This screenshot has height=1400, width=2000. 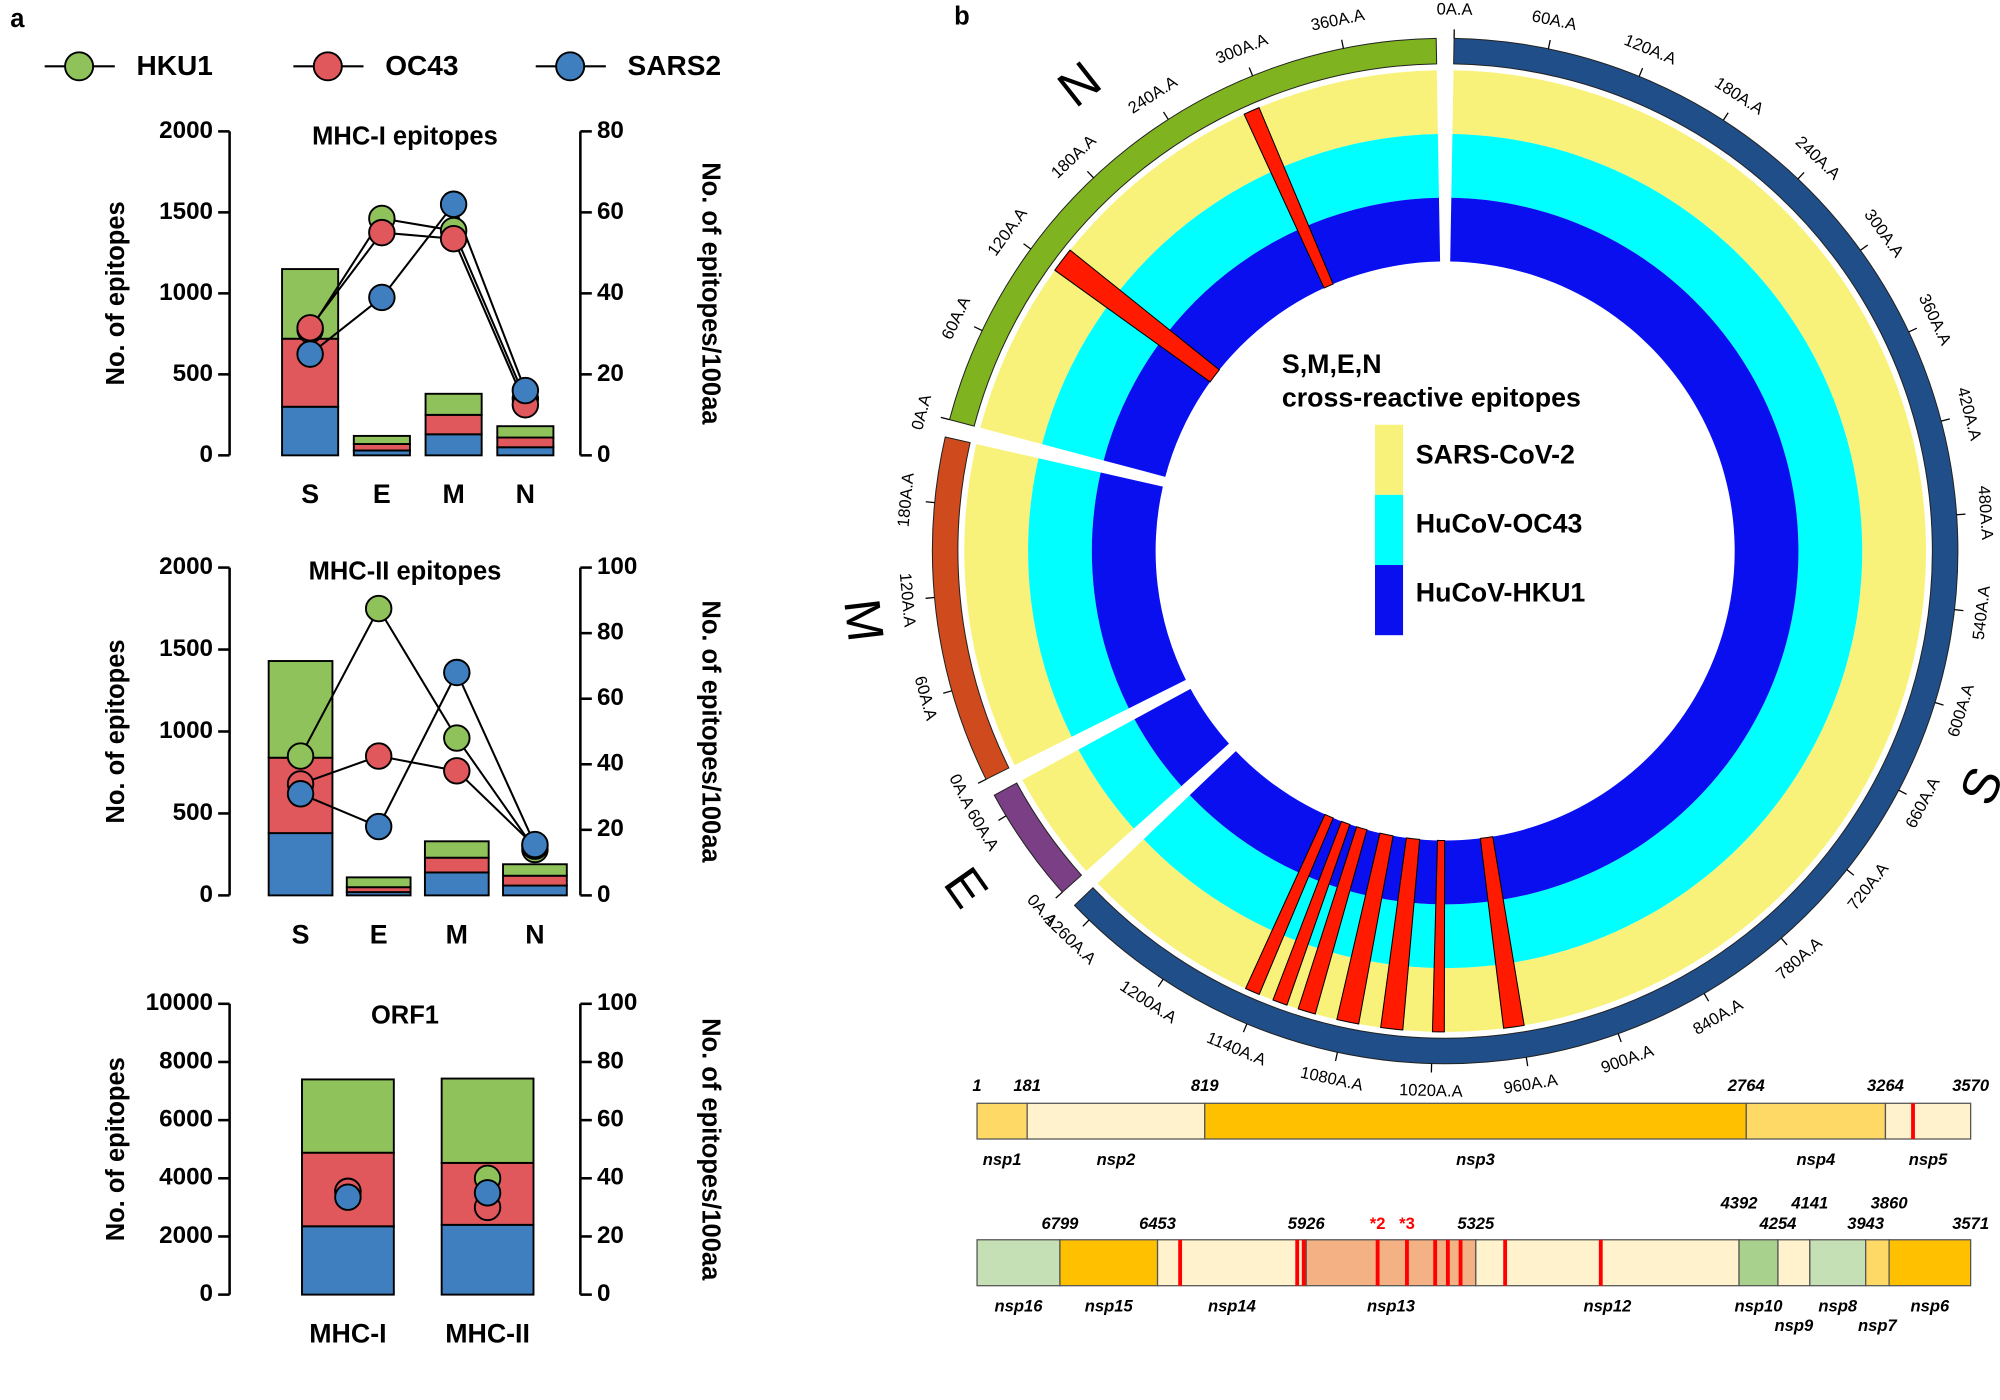 What do you see at coordinates (1237, 1049) in the screenshot?
I see `segment-tick-label: 1140A.A` at bounding box center [1237, 1049].